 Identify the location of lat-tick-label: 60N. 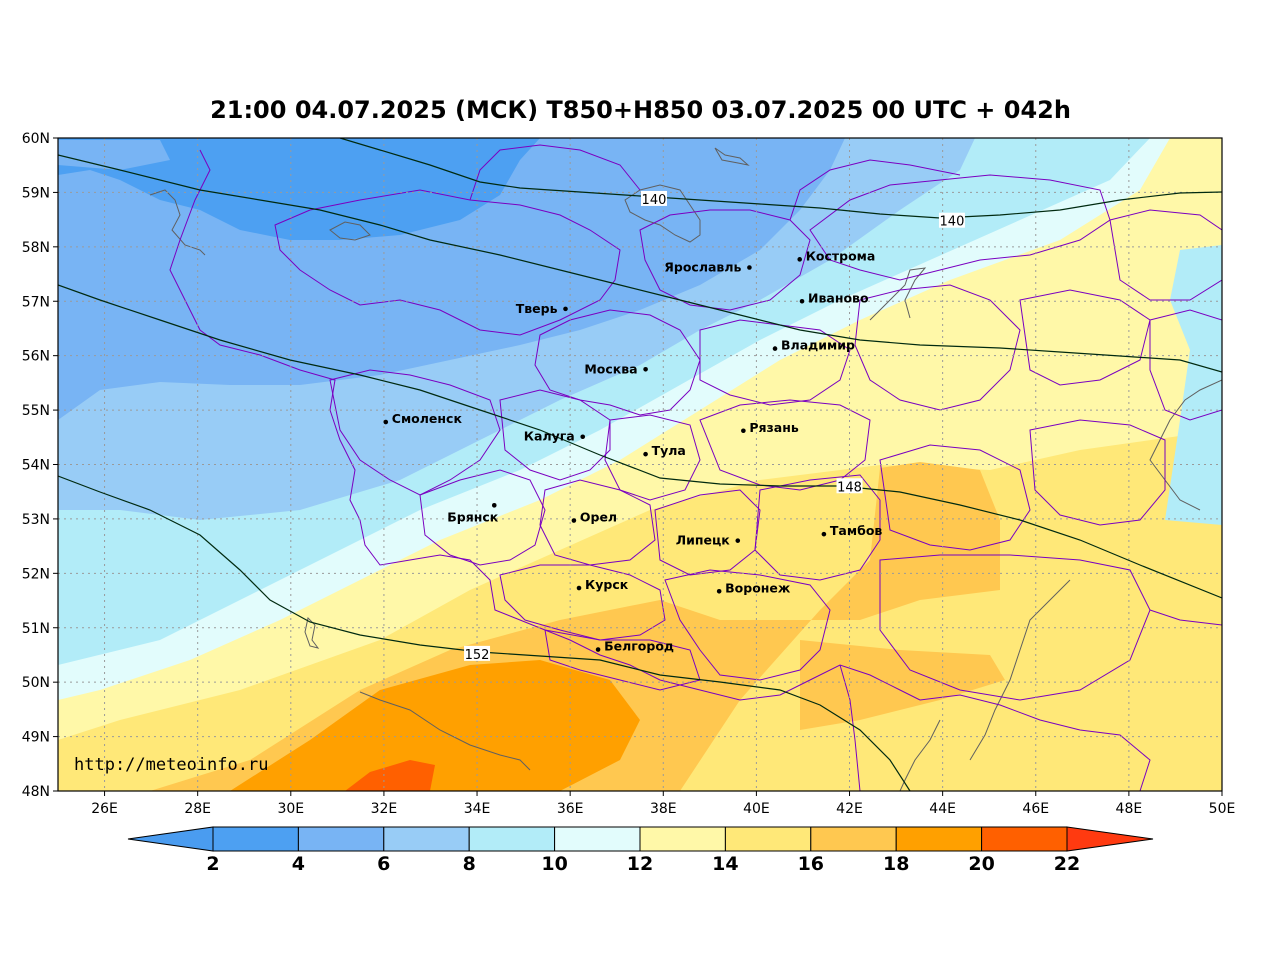
(36, 139).